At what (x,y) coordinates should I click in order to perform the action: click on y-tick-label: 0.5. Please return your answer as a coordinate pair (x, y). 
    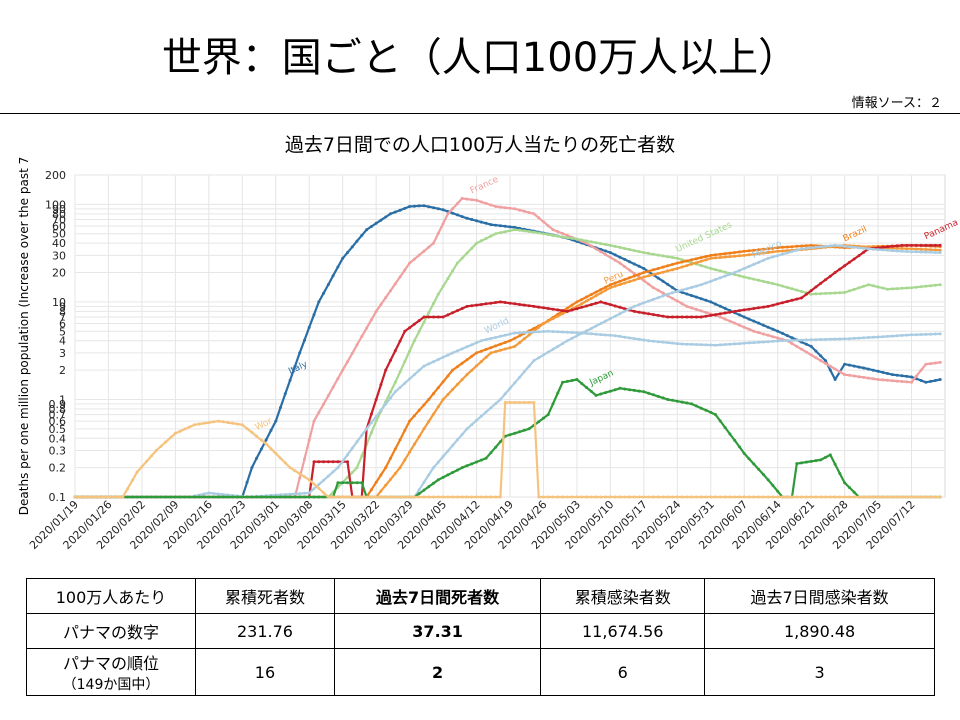
    Looking at the image, I should click on (58, 429).